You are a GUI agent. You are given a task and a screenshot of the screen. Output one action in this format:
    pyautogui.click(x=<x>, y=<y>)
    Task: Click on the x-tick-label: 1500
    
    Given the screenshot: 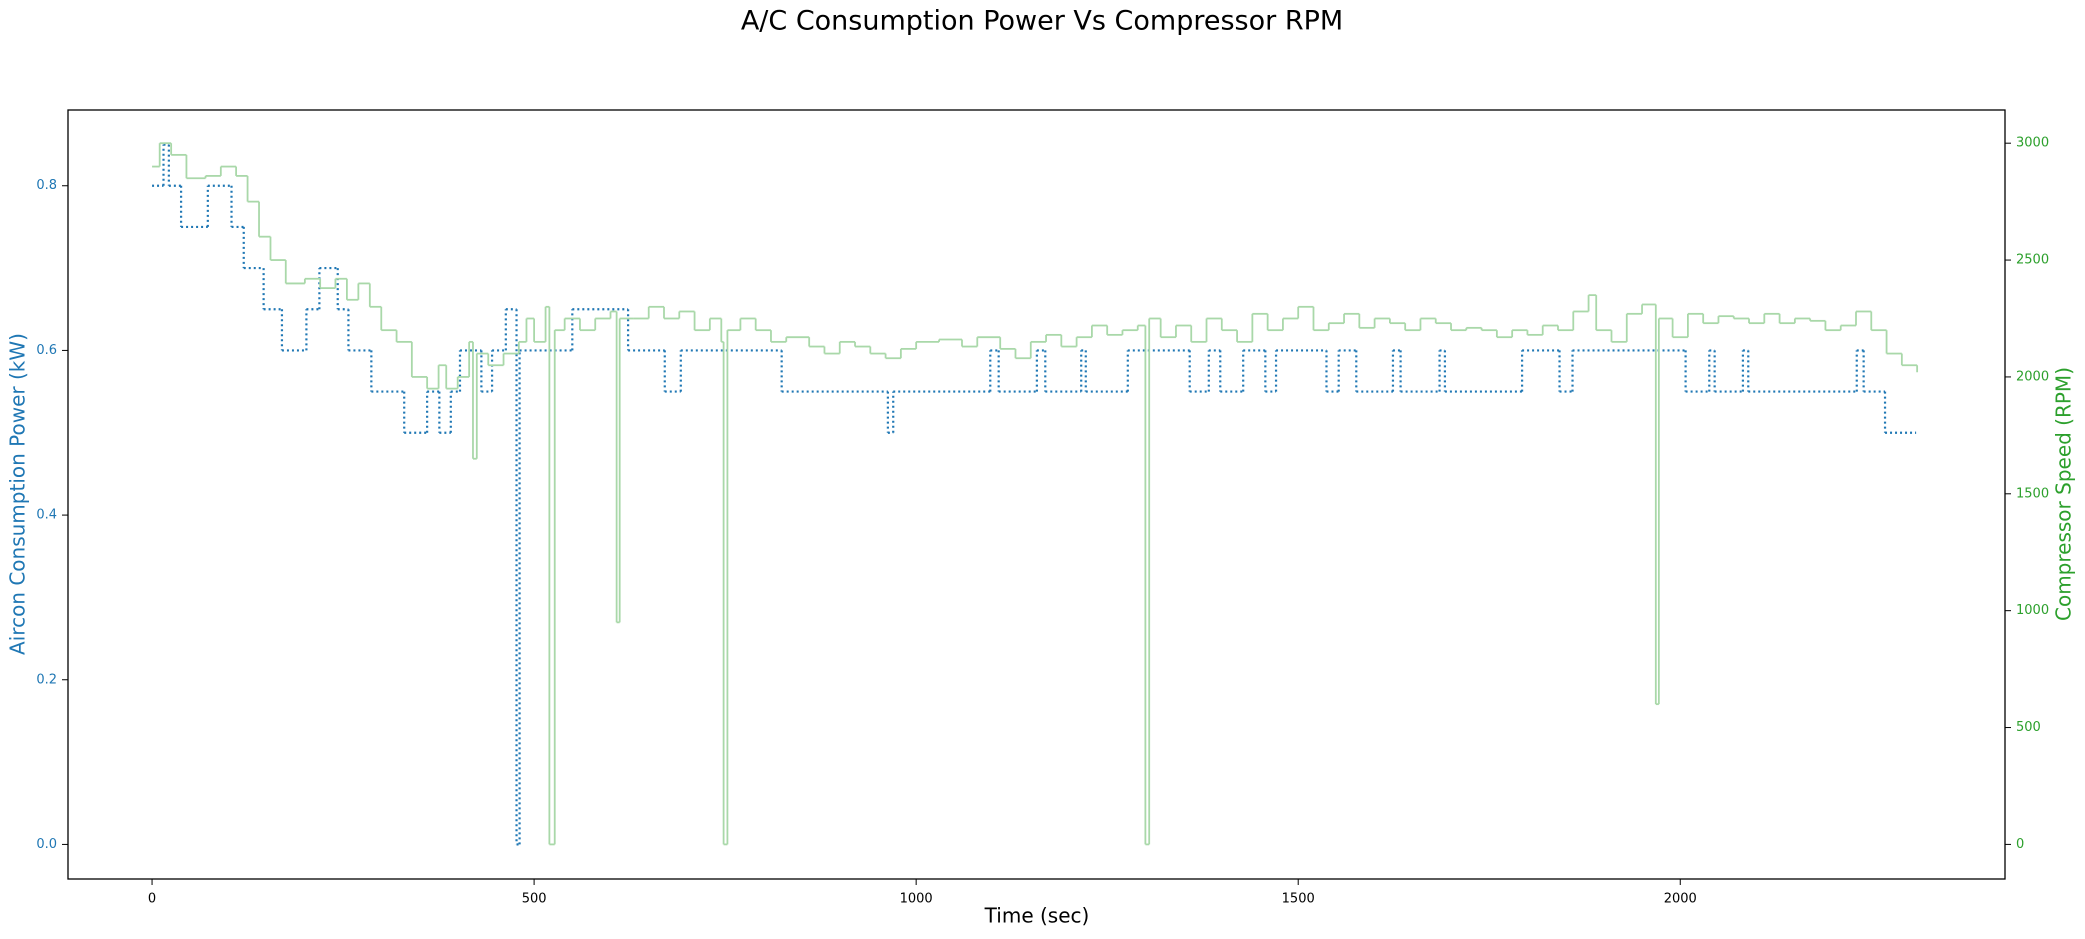 What is the action you would take?
    pyautogui.click(x=1298, y=899)
    